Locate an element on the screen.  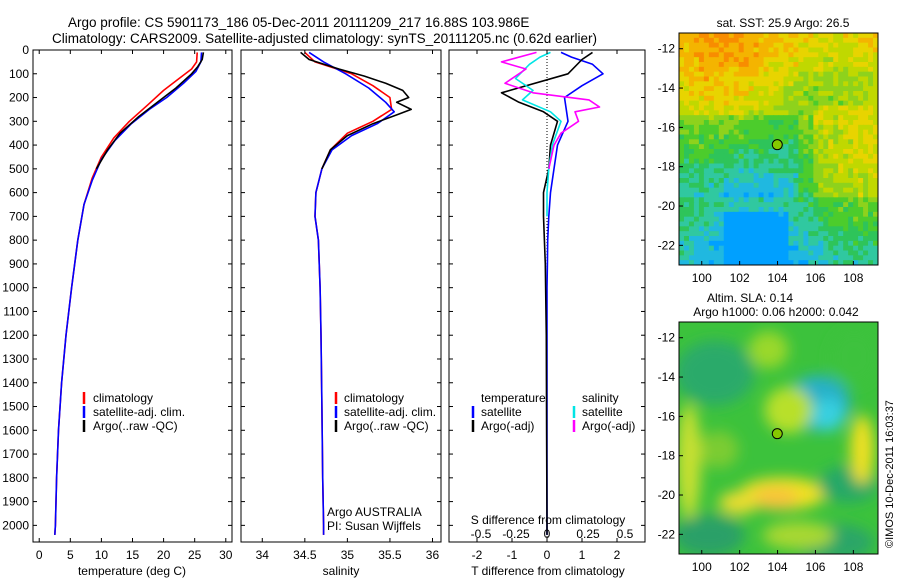
map-x-tick-label: 100 is located at coordinates (702, 567).